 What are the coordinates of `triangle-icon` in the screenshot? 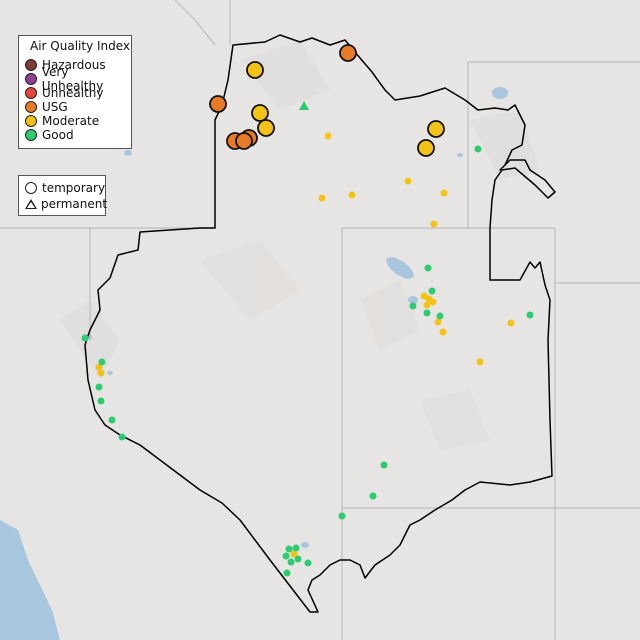 It's located at (31, 204).